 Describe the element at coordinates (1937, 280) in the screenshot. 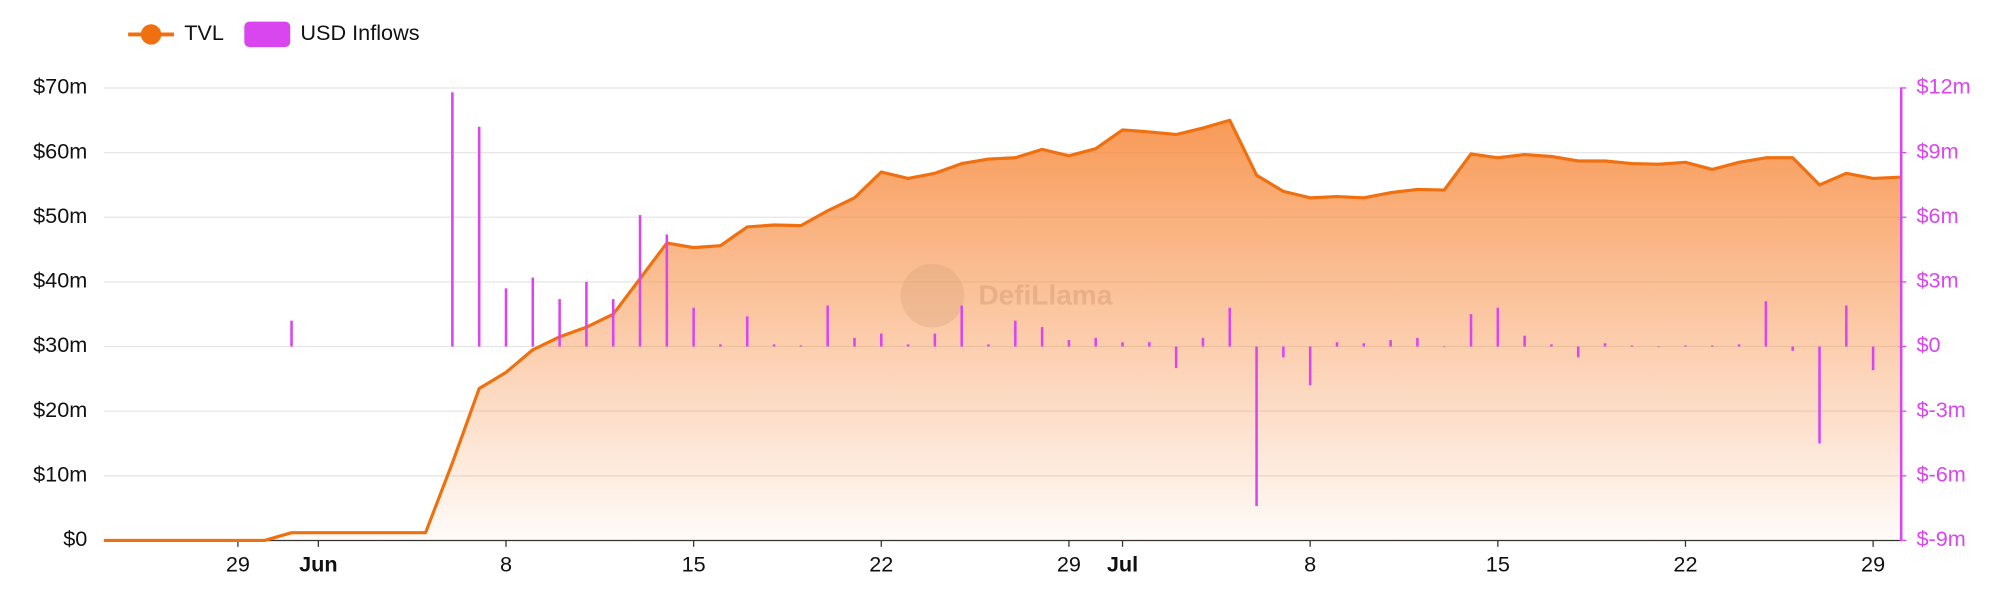

I see `y2-tick-label: $3m` at that location.